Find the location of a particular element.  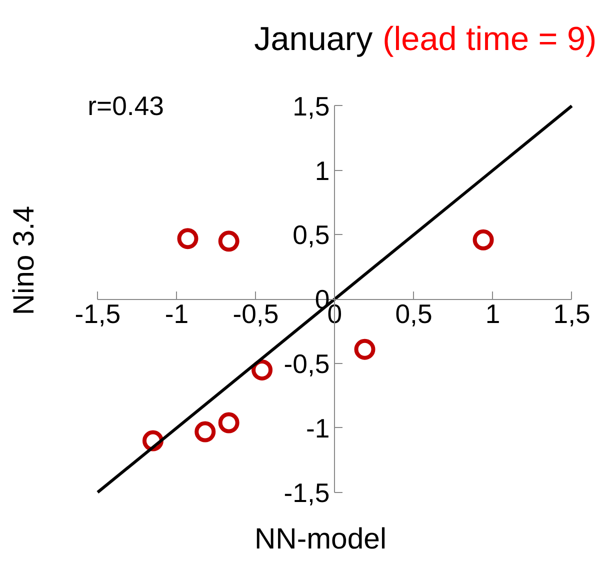

x-tick-label: -0,5 is located at coordinates (255, 314).